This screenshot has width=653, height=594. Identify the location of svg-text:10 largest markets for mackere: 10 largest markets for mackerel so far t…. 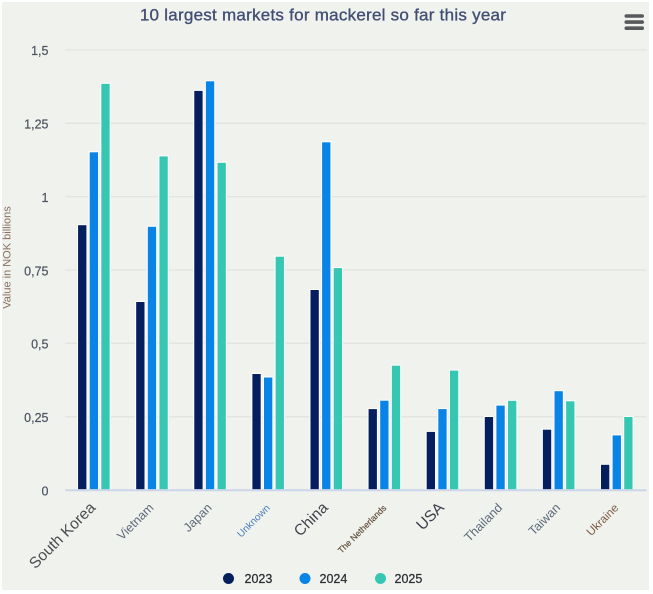
(323, 15).